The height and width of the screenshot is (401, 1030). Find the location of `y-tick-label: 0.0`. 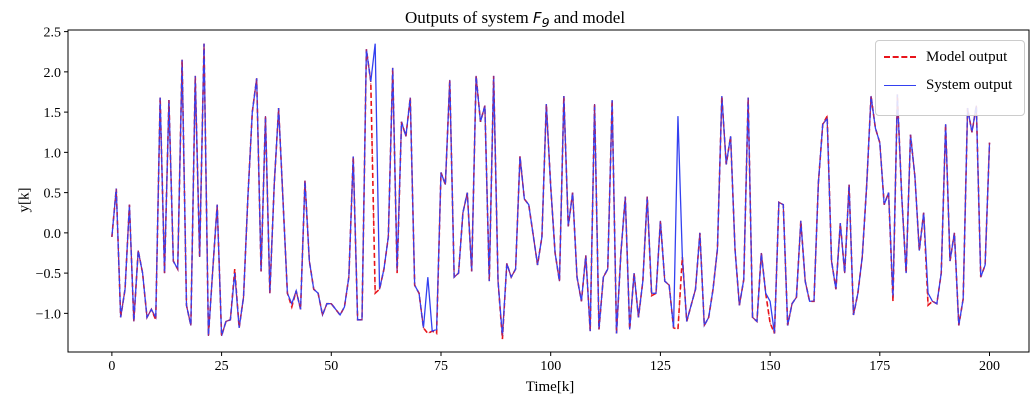

y-tick-label: 0.0 is located at coordinates (53, 234).